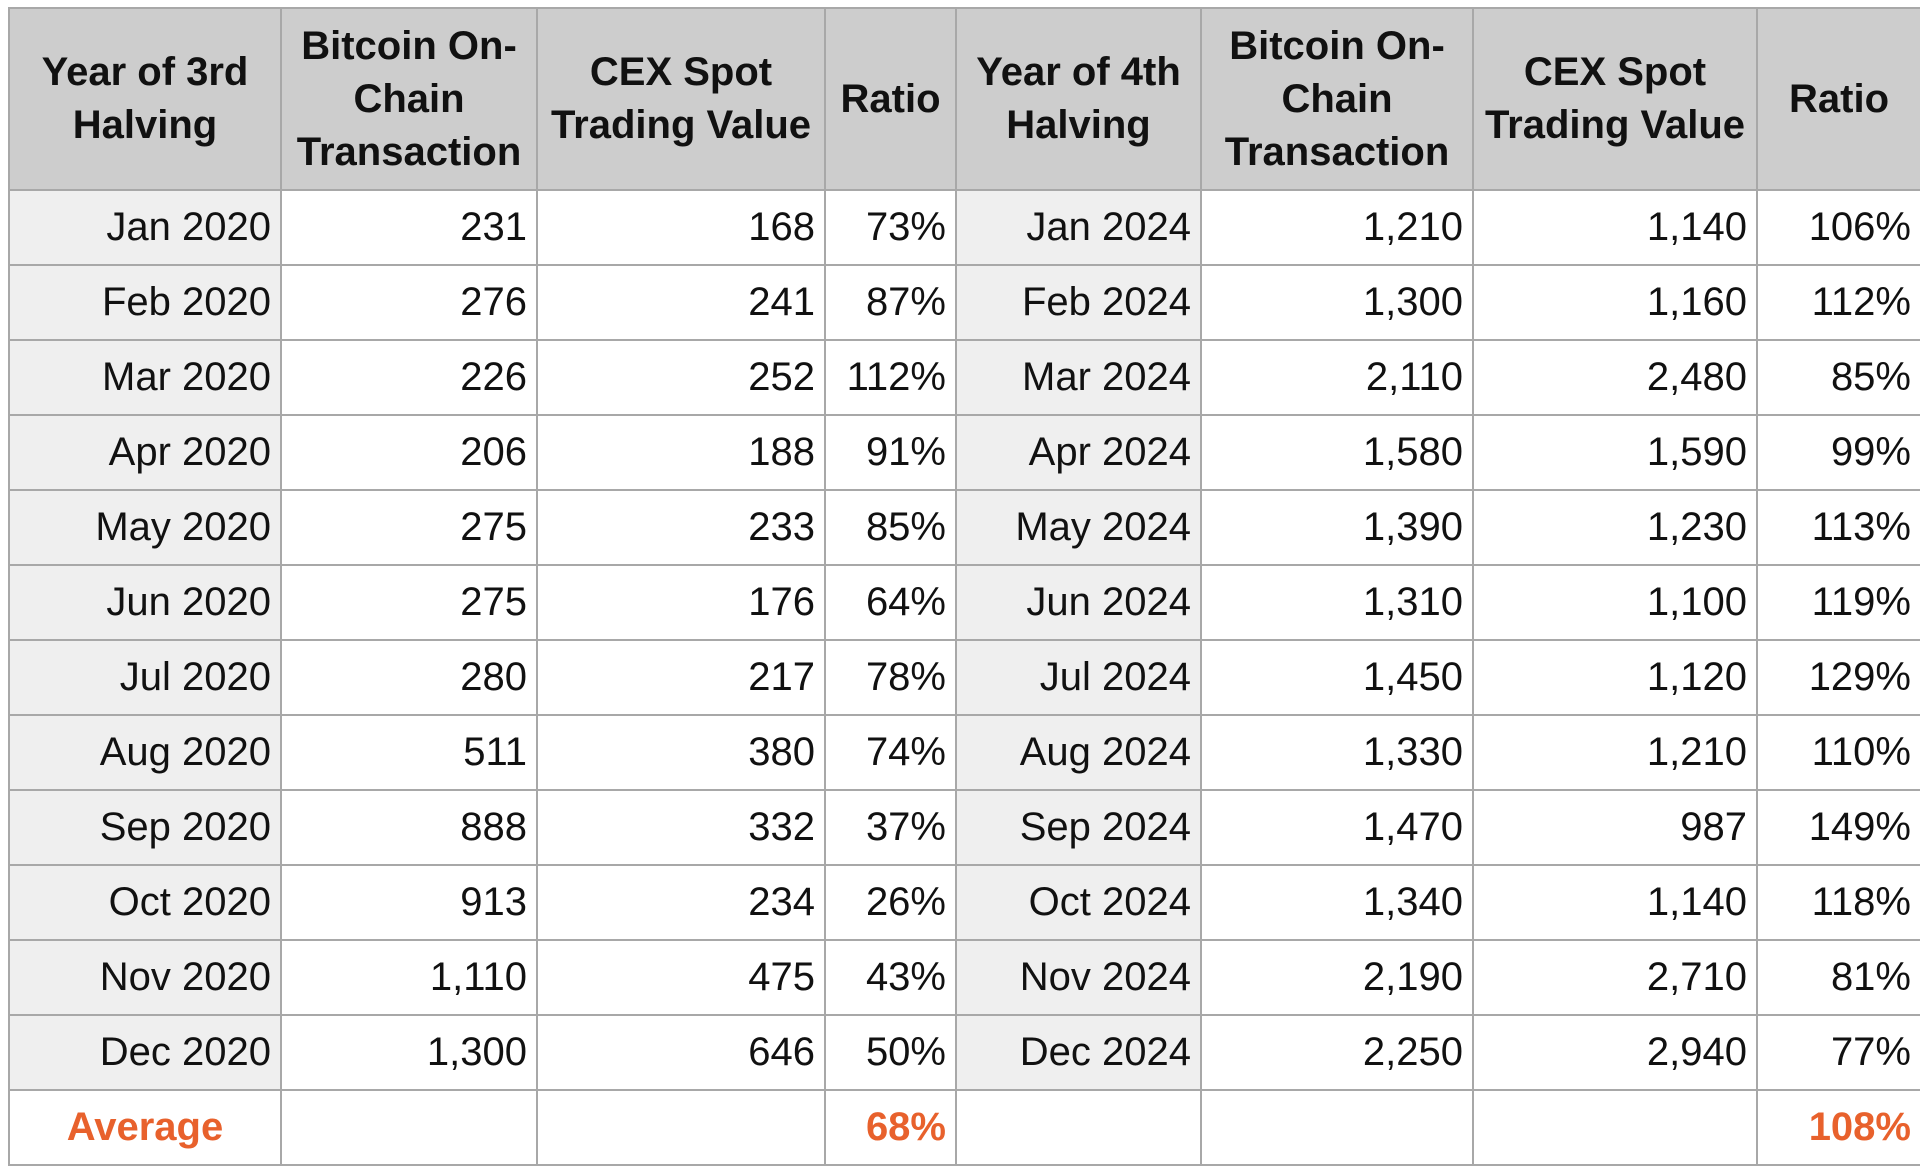  What do you see at coordinates (1615, 99) in the screenshot?
I see `header-cex-4th: CEX Spot Trading Value` at bounding box center [1615, 99].